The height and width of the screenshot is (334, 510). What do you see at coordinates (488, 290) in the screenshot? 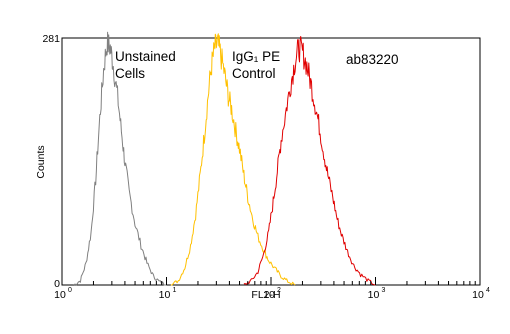
I see `x-tick-exponent: 4` at bounding box center [488, 290].